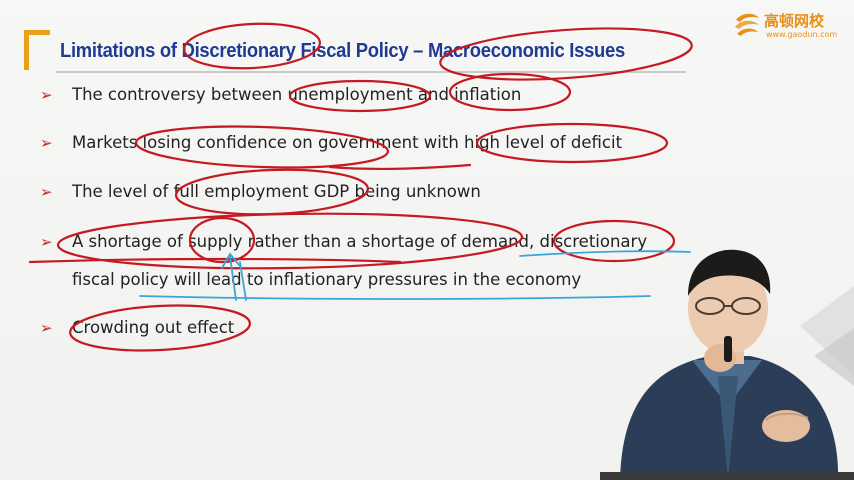 This screenshot has width=854, height=480. Describe the element at coordinates (400, 167) in the screenshot. I see `ink-underline-government` at that location.